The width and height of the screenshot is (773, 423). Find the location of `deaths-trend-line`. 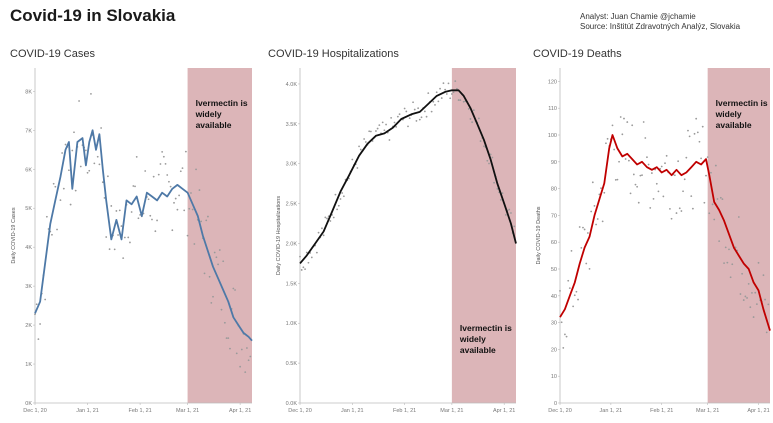

deaths-trend-line is located at coordinates (665, 232).